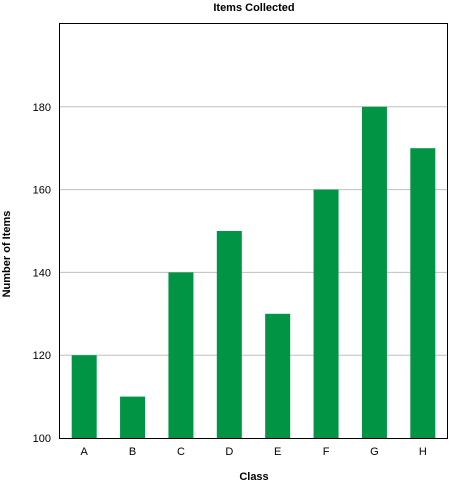 This screenshot has height=481, width=449. What do you see at coordinates (253, 476) in the screenshot?
I see `x-axis-title: Class` at bounding box center [253, 476].